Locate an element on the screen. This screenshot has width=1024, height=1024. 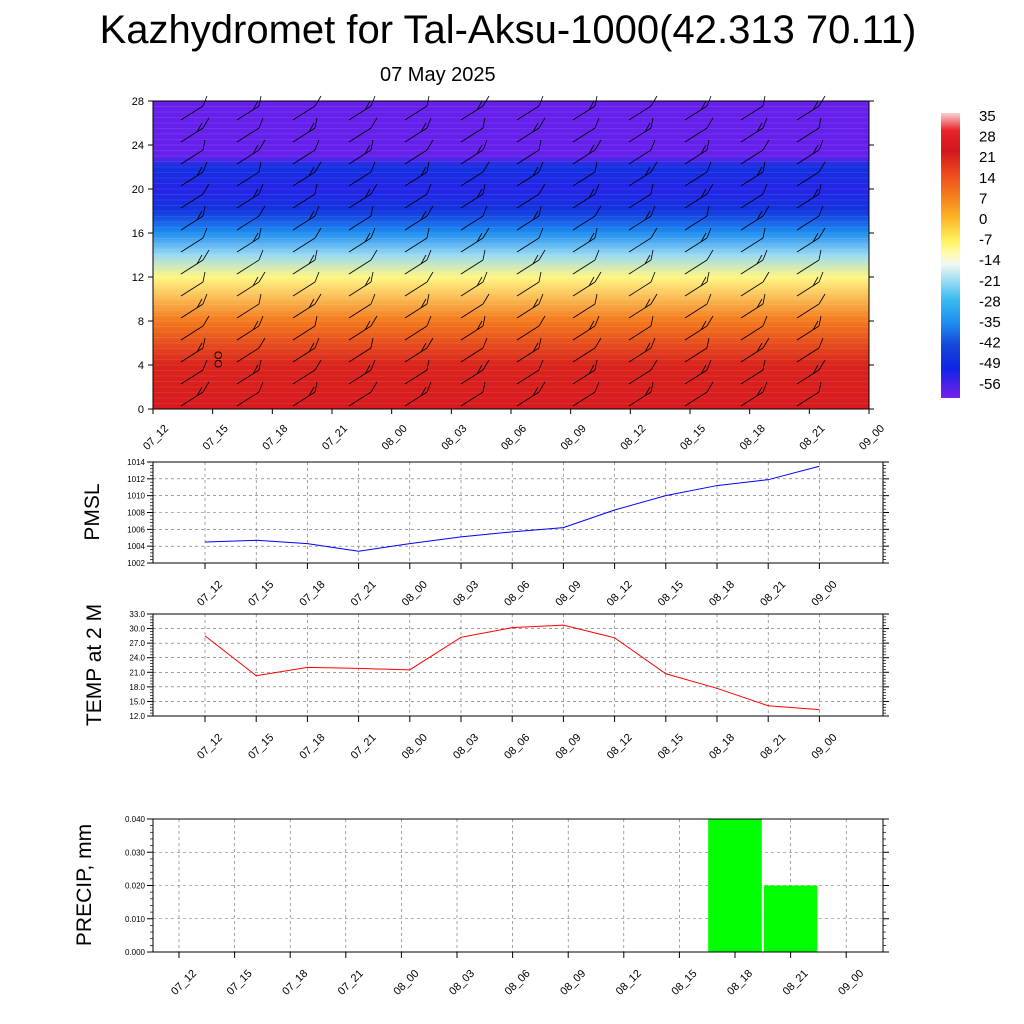
x-tick-label: 08_00 is located at coordinates (415, 747).